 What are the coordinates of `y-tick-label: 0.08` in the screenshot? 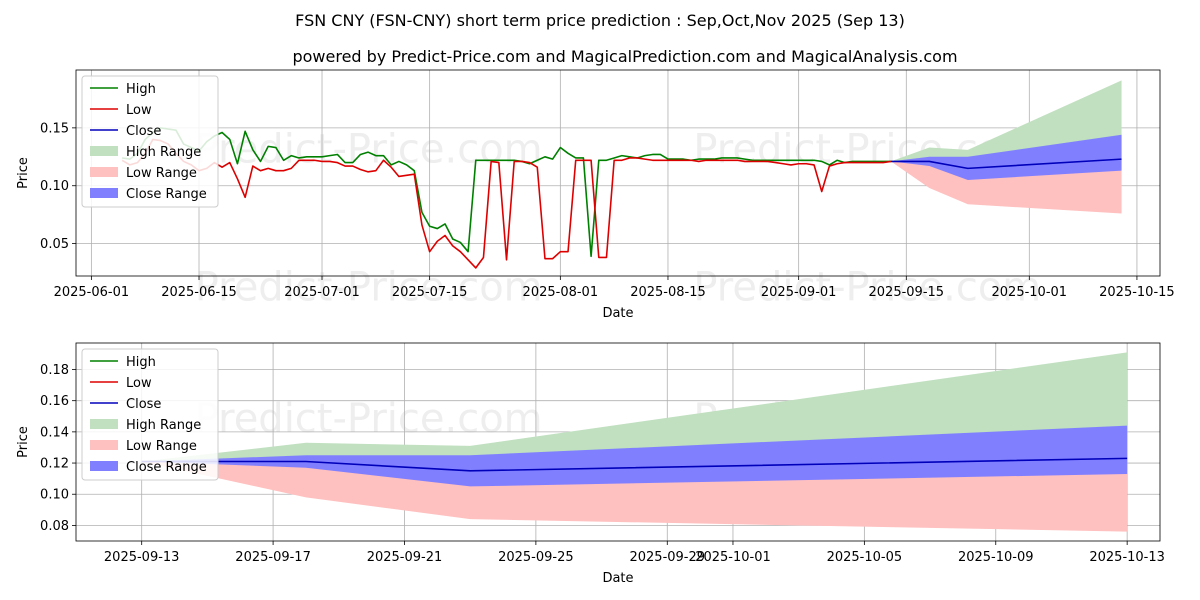 It's located at (54, 526).